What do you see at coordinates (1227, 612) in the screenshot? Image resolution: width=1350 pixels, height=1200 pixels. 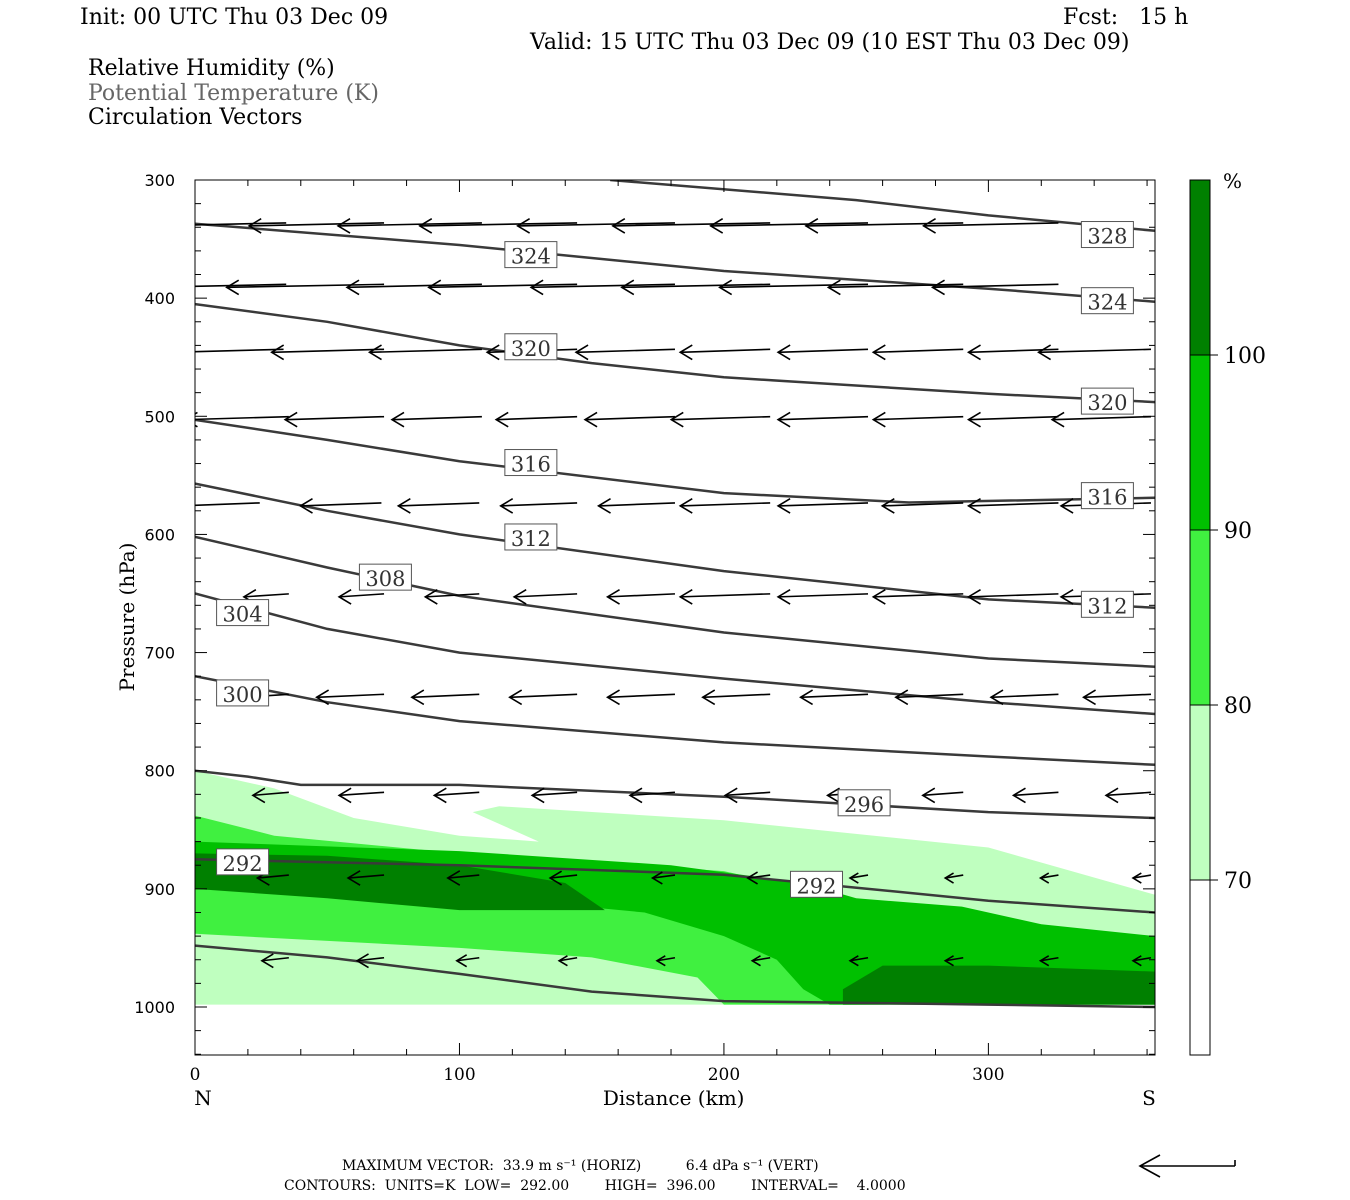 I see `colorbar: 70 80 90 100%` at bounding box center [1227, 612].